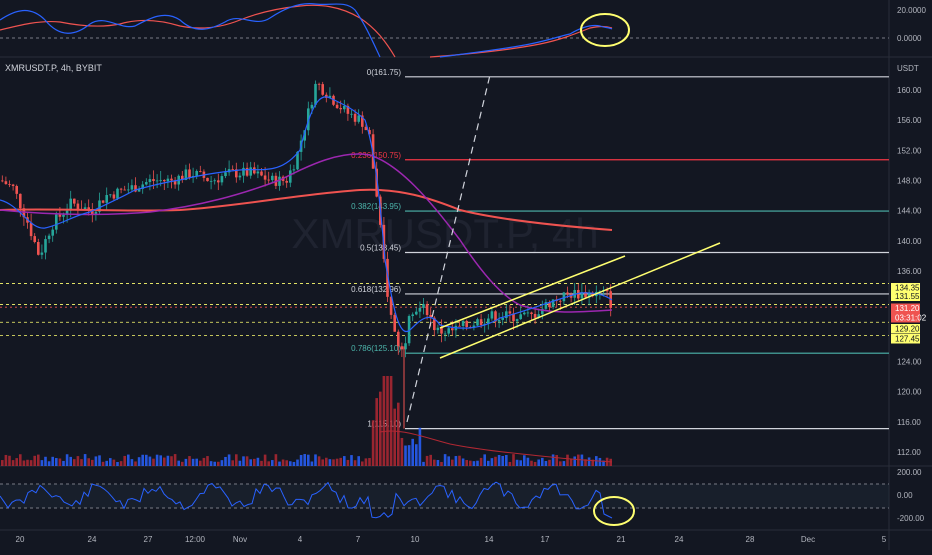 This screenshot has height=555, width=932. What do you see at coordinates (909, 120) in the screenshot?
I see `price-axis-label: 156.00` at bounding box center [909, 120].